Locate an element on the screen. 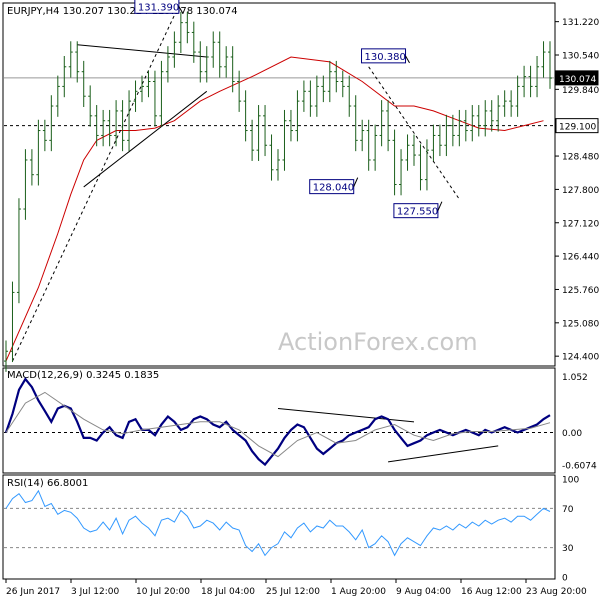  y-tick-label: 131.220 is located at coordinates (580, 23).